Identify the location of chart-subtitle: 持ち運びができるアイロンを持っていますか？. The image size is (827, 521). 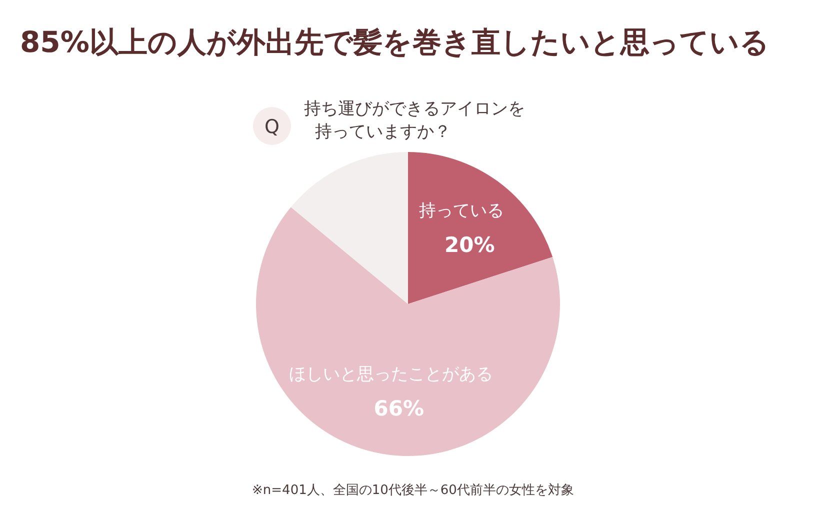
(414, 120).